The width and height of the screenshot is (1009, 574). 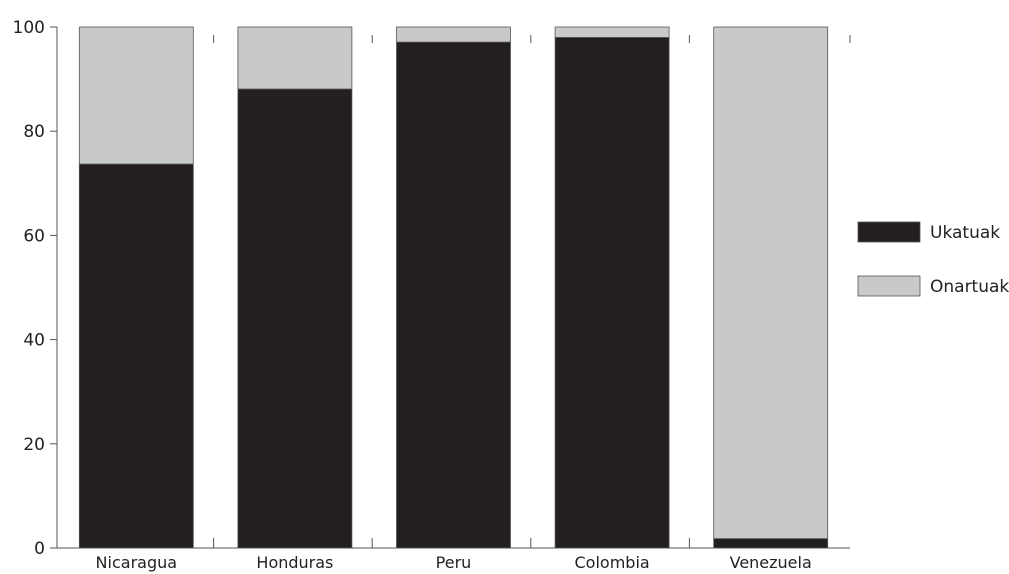 What do you see at coordinates (612, 32) in the screenshot?
I see `bar-onartuak-colombia` at bounding box center [612, 32].